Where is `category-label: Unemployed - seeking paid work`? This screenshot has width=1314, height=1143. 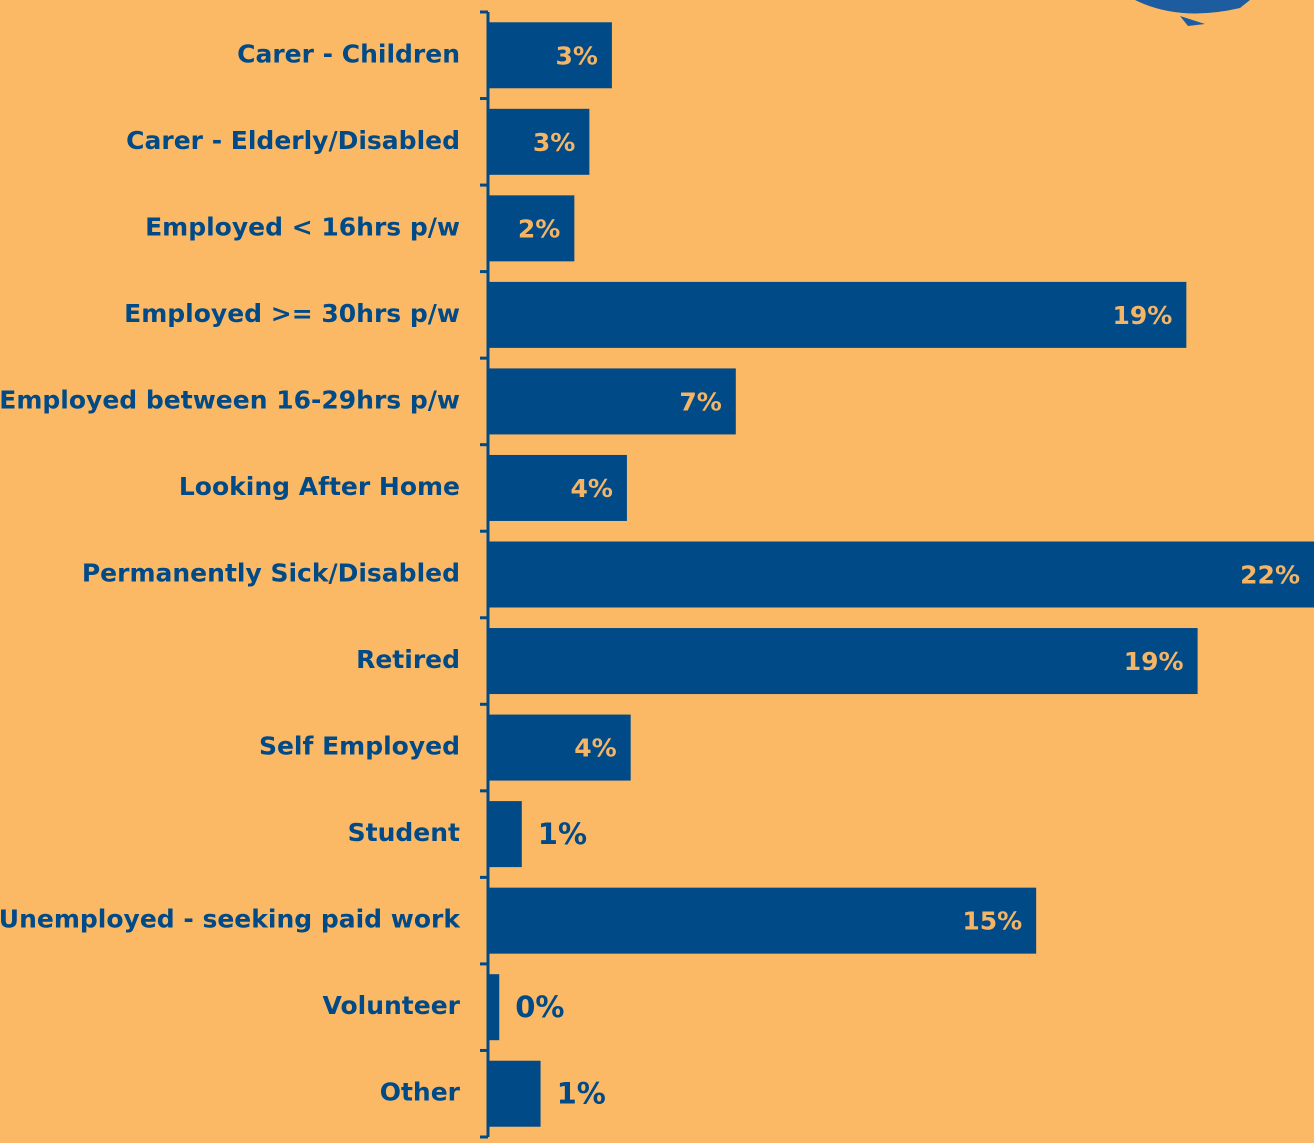 category-label: Unemployed - seeking paid work is located at coordinates (230, 919).